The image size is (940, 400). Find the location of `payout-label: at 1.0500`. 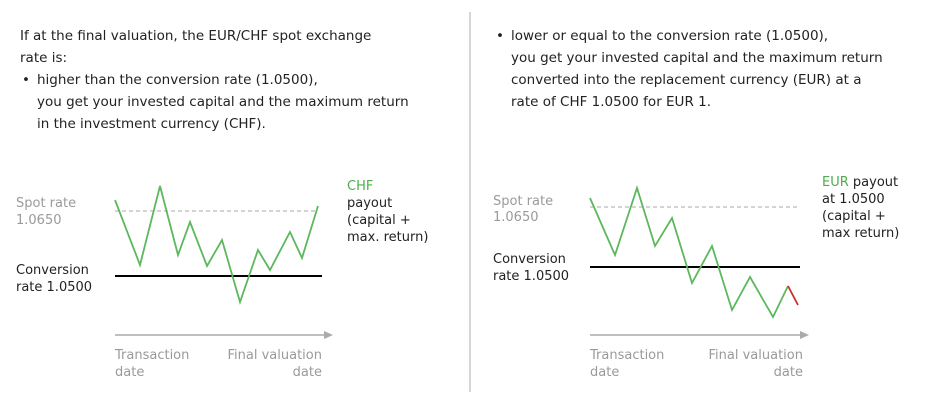

payout-label: at 1.0500 is located at coordinates (853, 199).